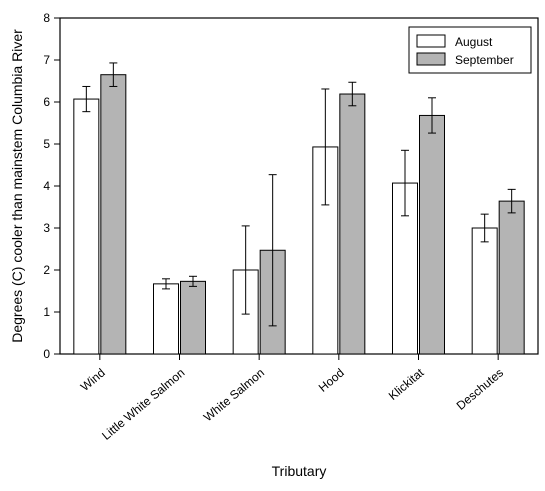  What do you see at coordinates (474, 42) in the screenshot?
I see `legend-label-august: August` at bounding box center [474, 42].